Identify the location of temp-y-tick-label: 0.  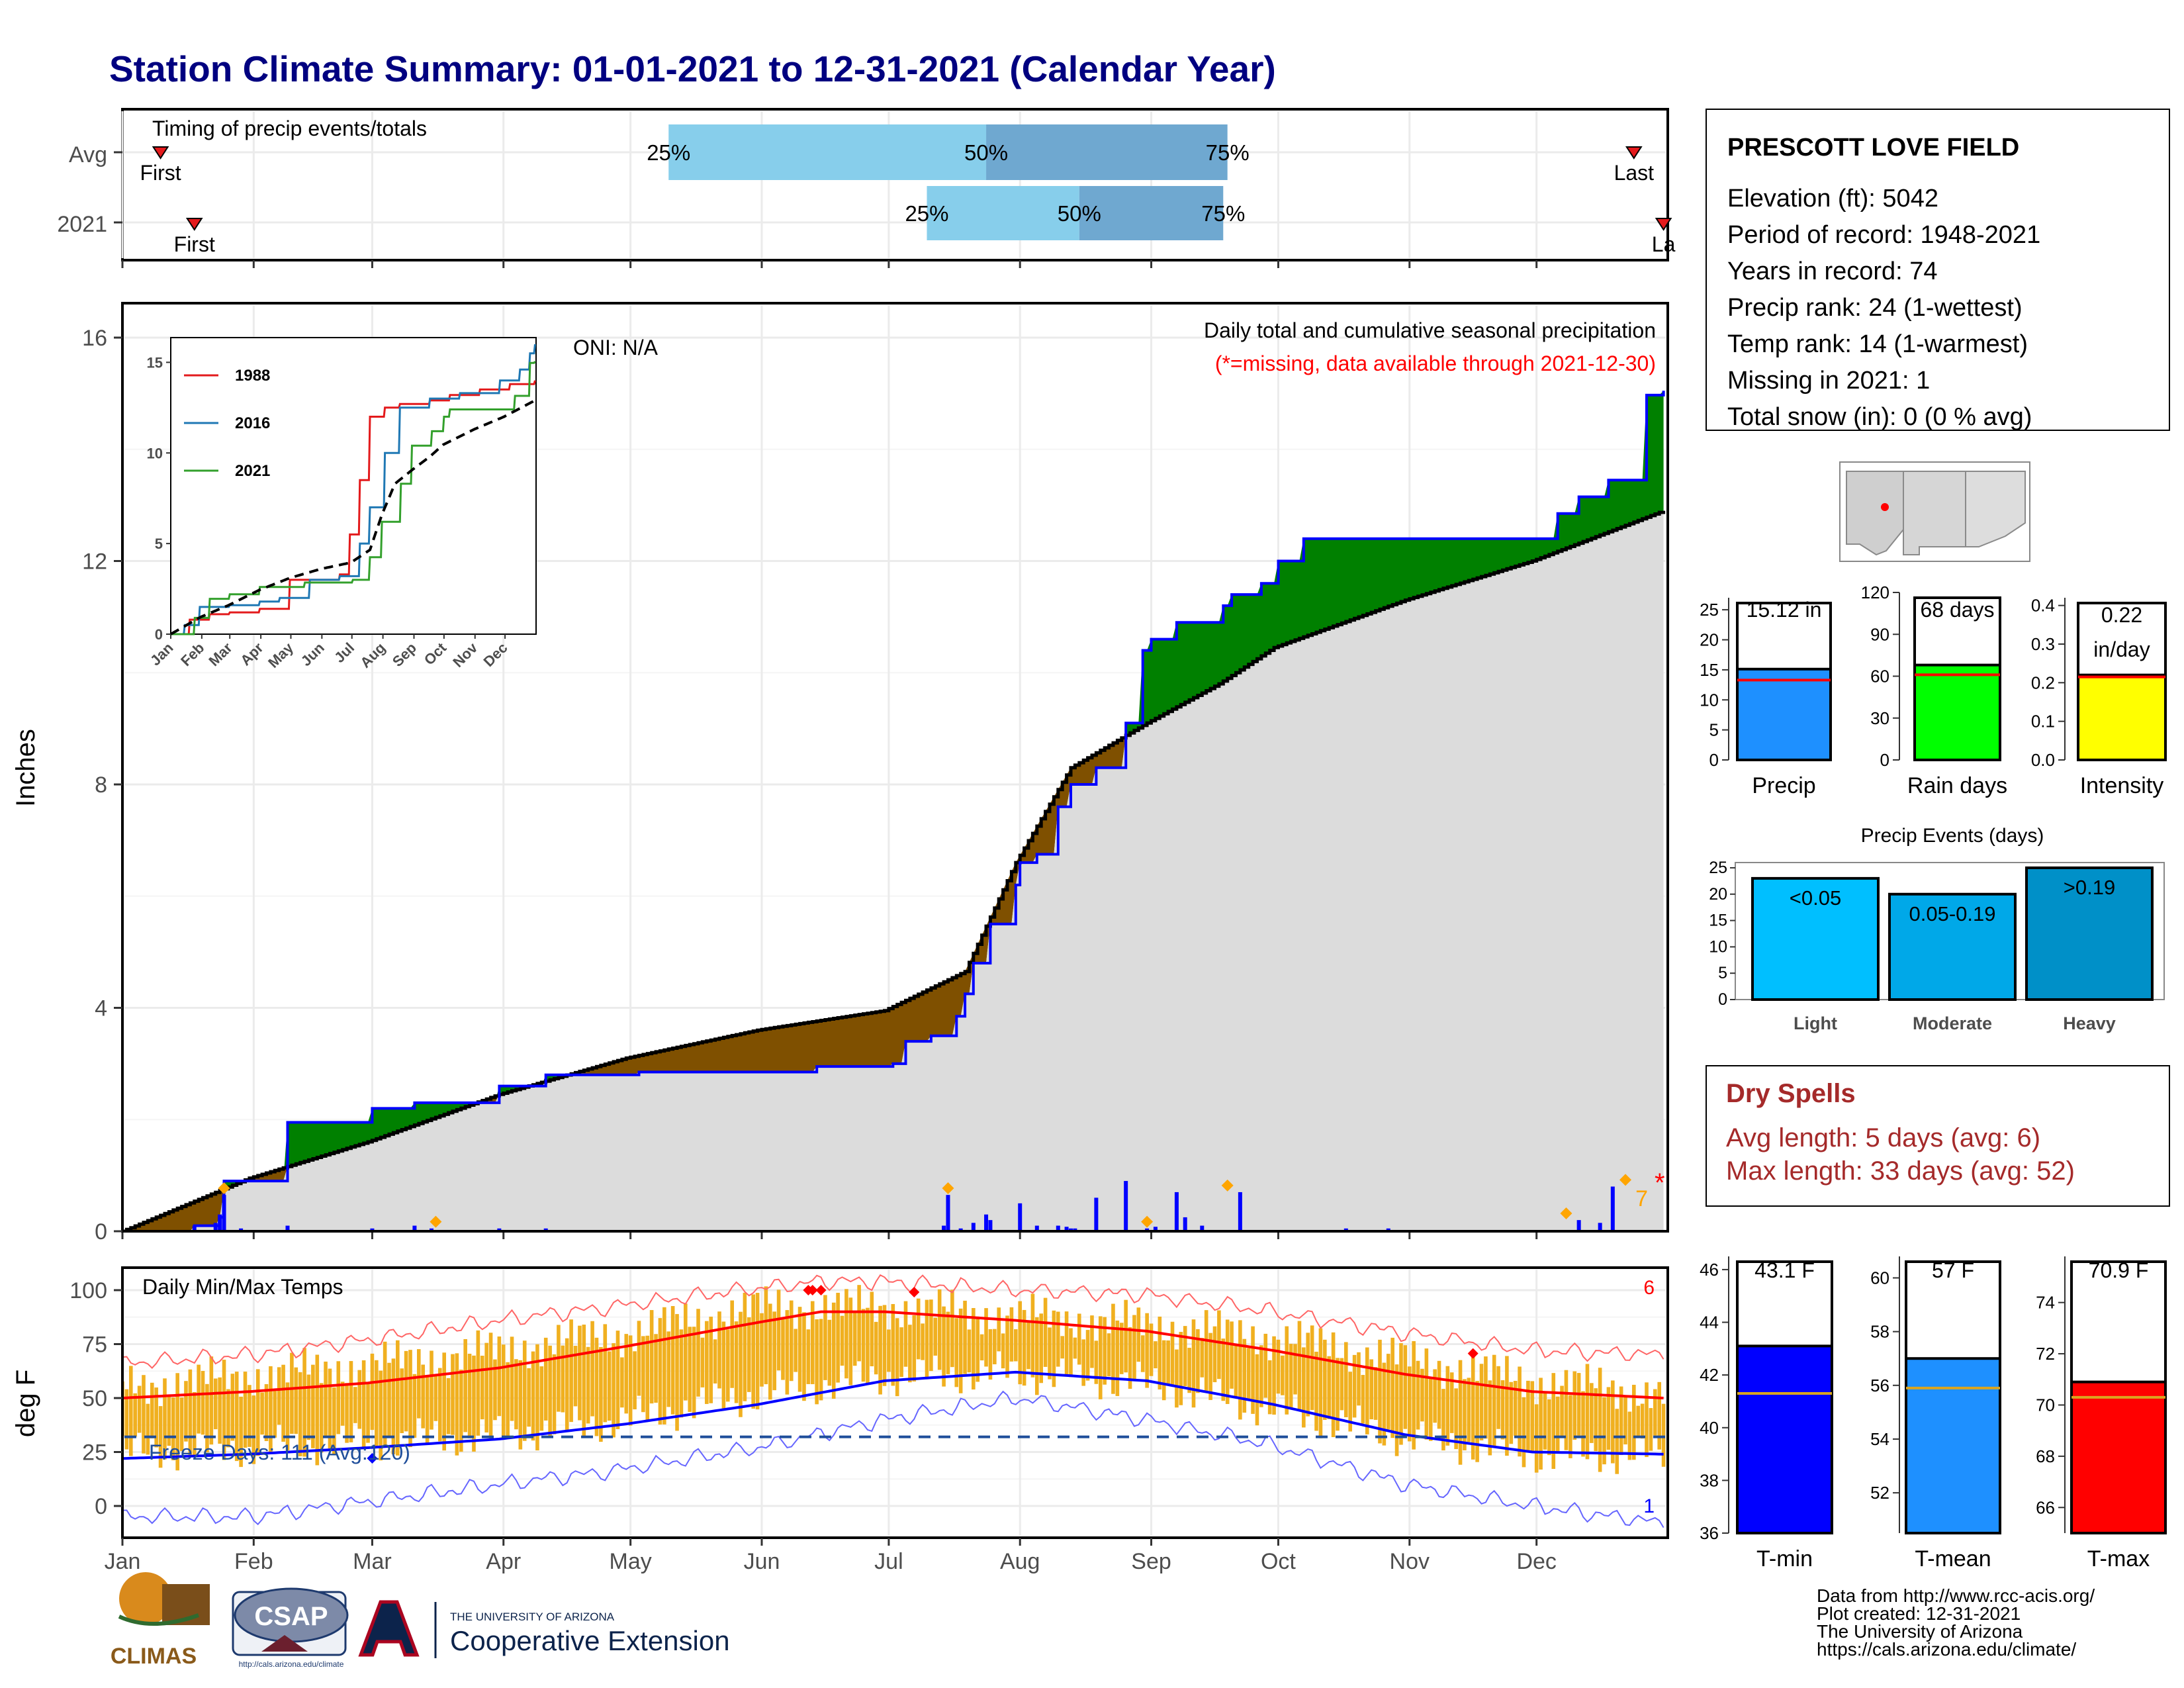
(101, 1506).